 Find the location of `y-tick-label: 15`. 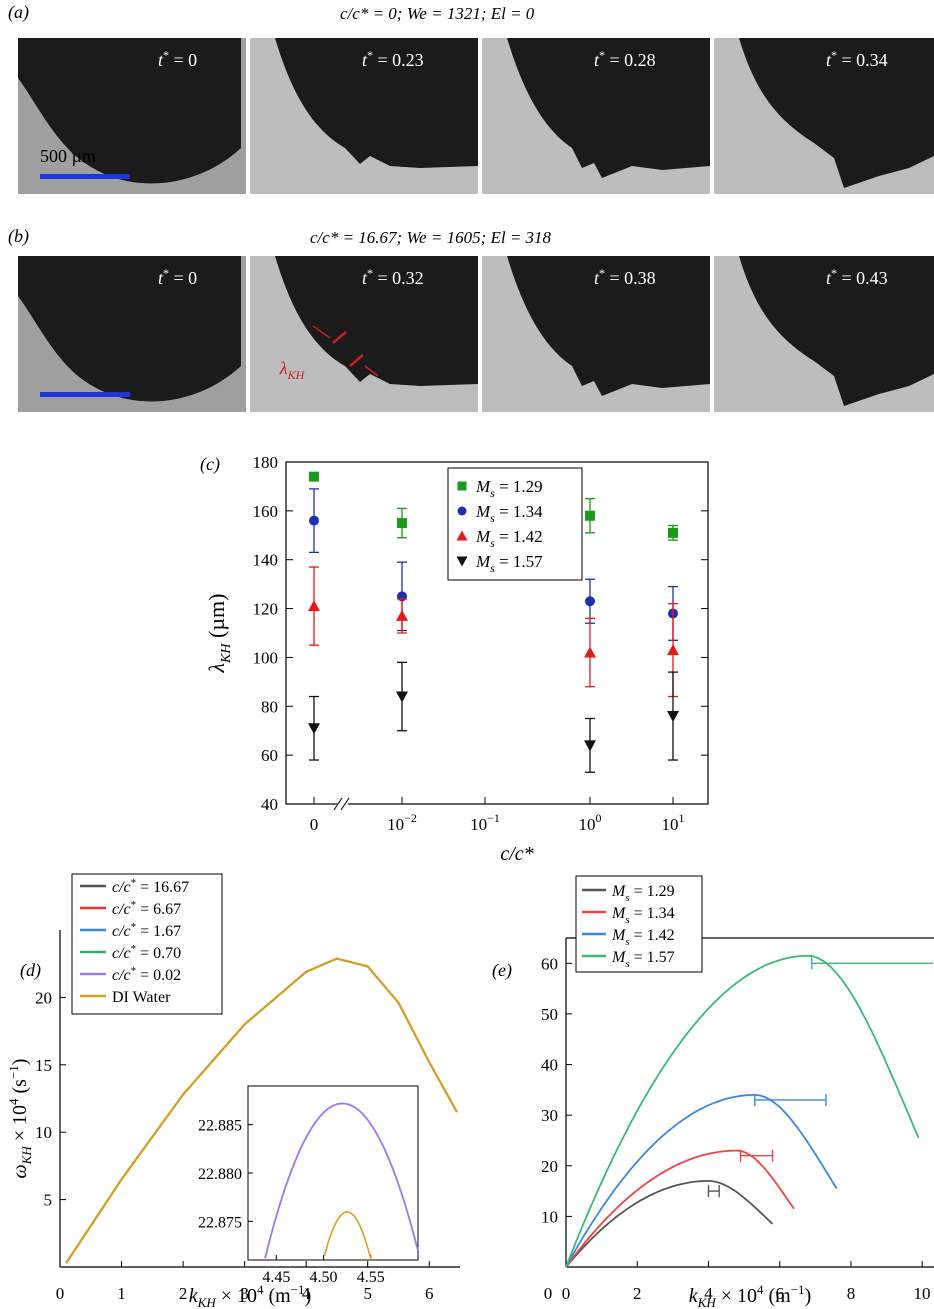

y-tick-label: 15 is located at coordinates (43, 1065).